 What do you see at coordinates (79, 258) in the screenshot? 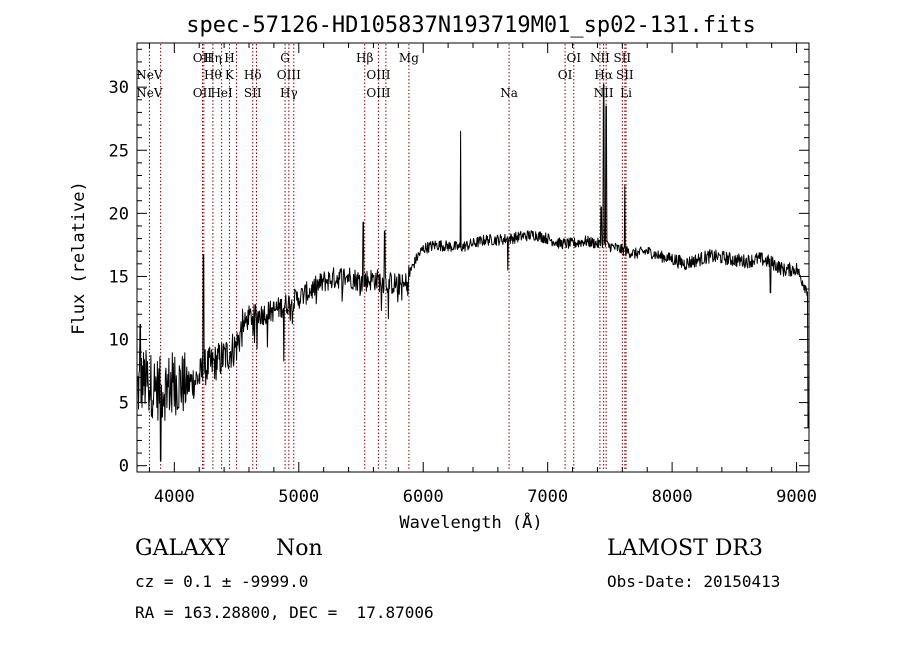
I see `y-axis-label: Flux (relative)` at bounding box center [79, 258].